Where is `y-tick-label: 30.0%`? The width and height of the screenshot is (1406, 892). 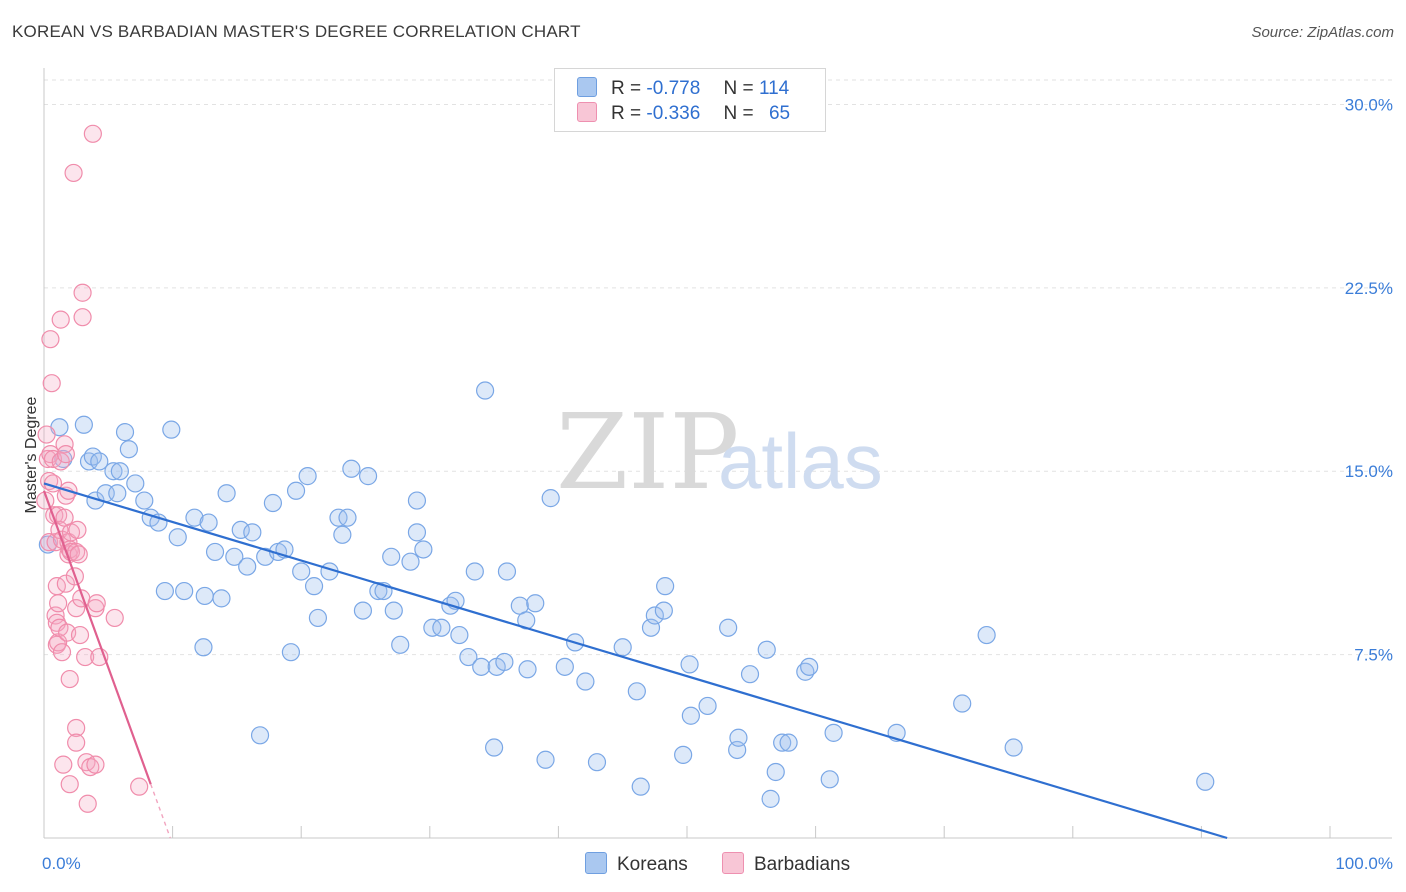
y-tick-label: 30.0% is located at coordinates (1369, 104).